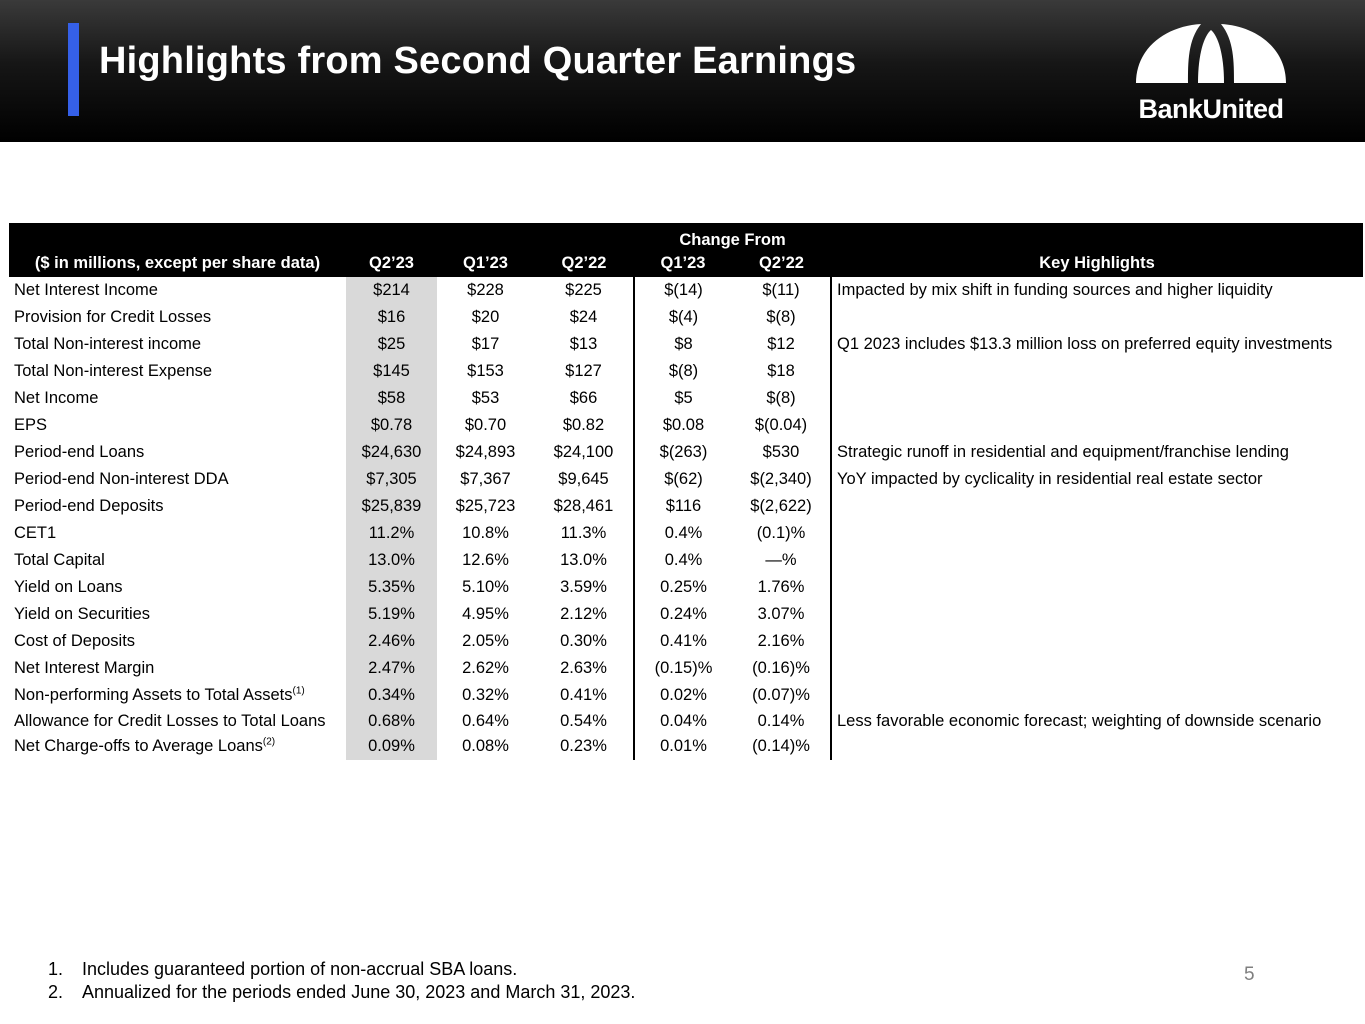  I want to click on cell-q2-22: $66, so click(584, 398).